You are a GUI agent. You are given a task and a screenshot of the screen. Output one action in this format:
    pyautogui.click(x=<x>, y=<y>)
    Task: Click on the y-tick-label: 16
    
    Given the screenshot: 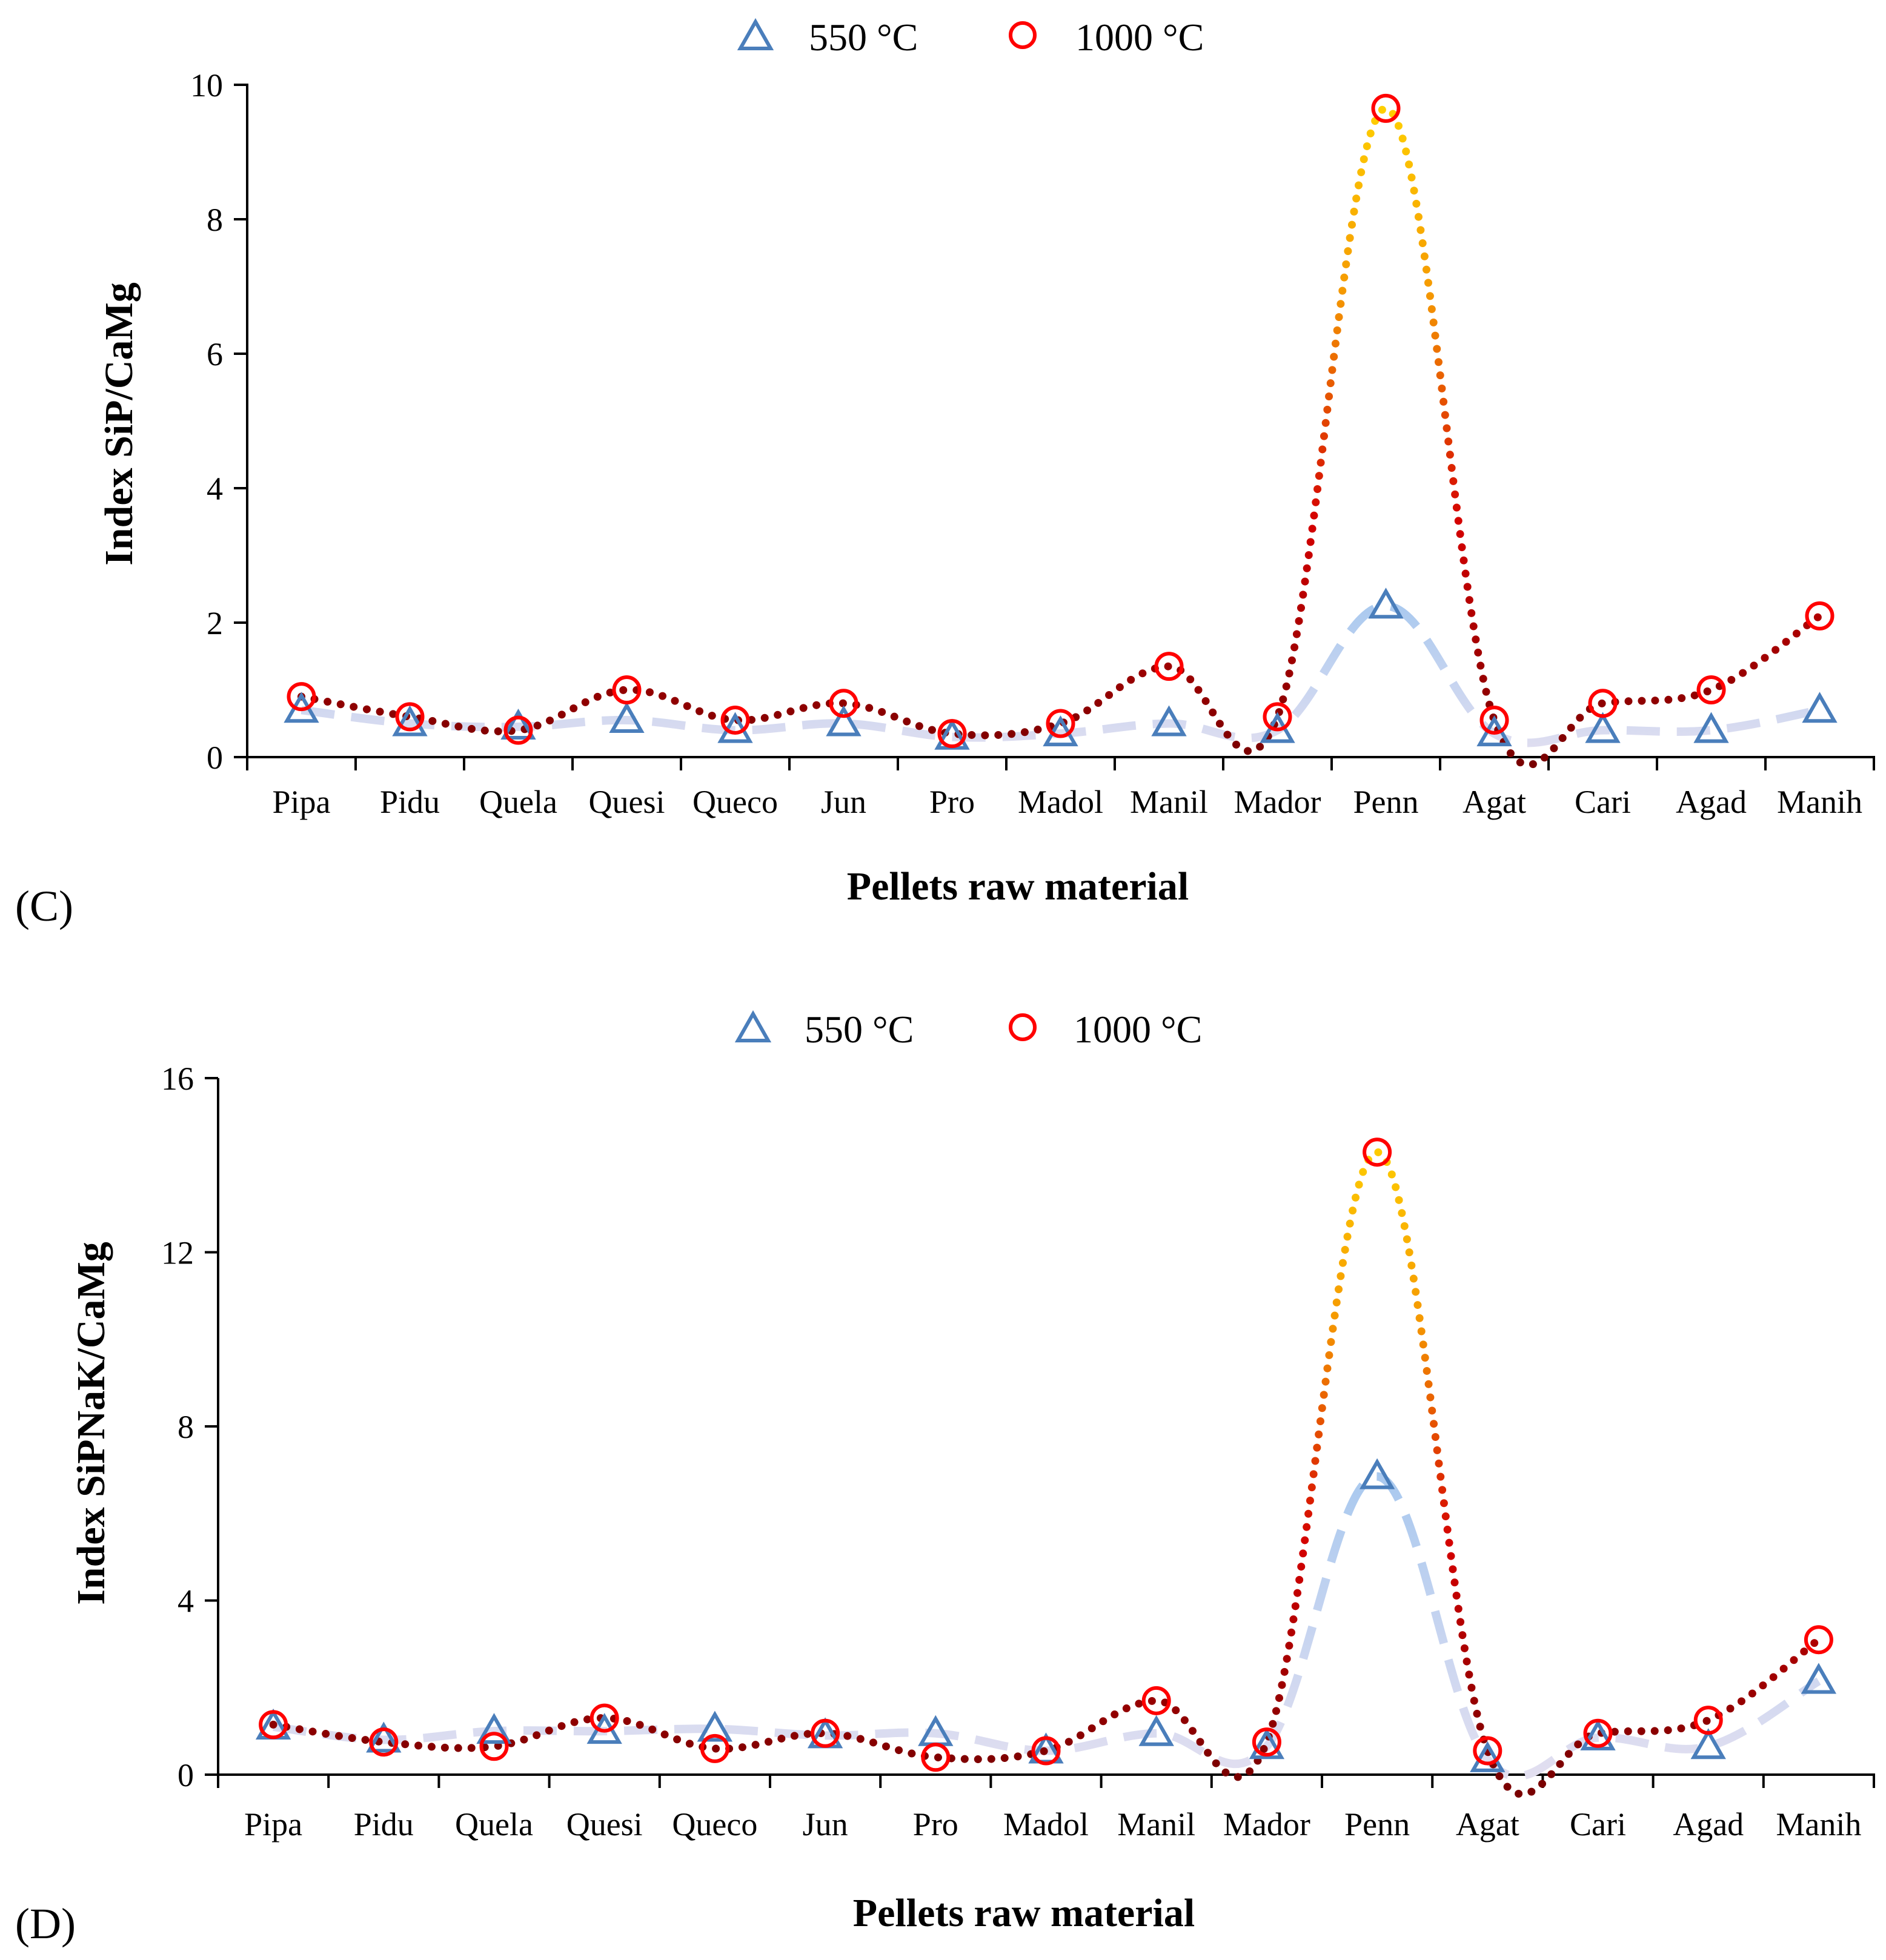 What is the action you would take?
    pyautogui.click(x=177, y=1079)
    